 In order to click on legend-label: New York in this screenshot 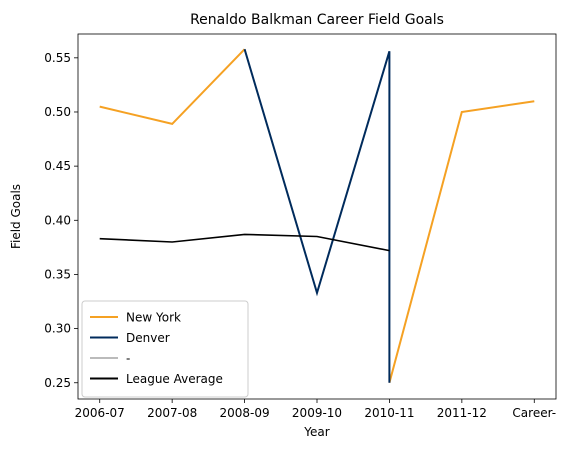, I will do `click(153, 318)`.